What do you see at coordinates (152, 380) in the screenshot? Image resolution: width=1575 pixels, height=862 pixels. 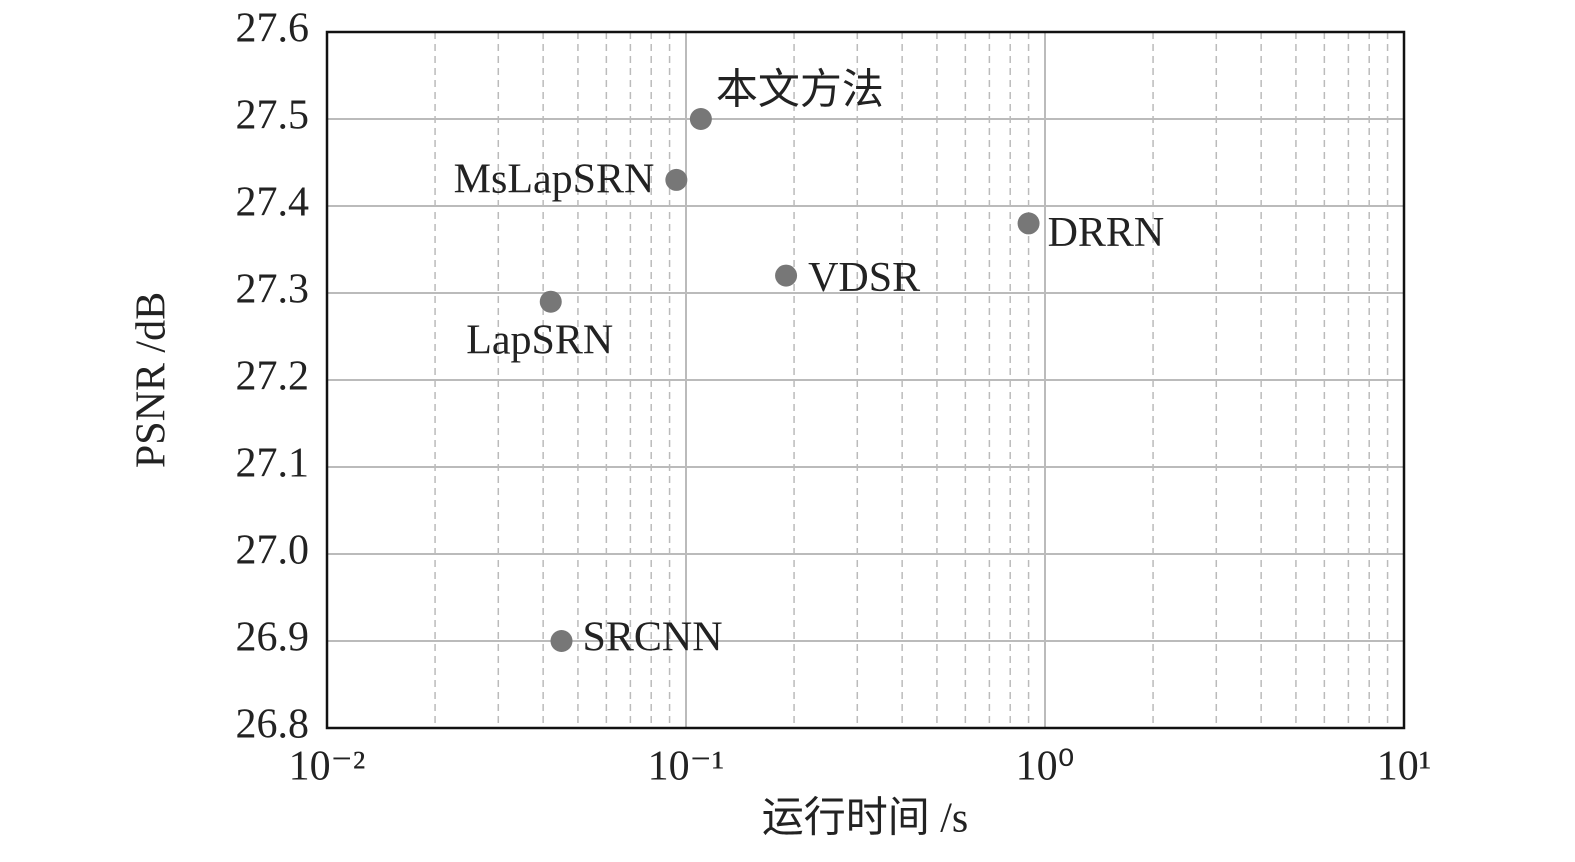 I see `y-axis-label: PSNR /dB` at bounding box center [152, 380].